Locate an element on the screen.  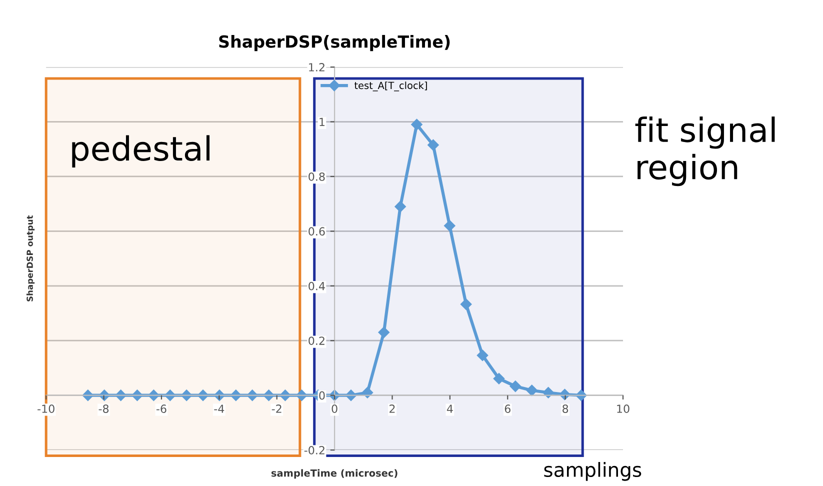
x-tick-label: -8 is located at coordinates (103, 408).